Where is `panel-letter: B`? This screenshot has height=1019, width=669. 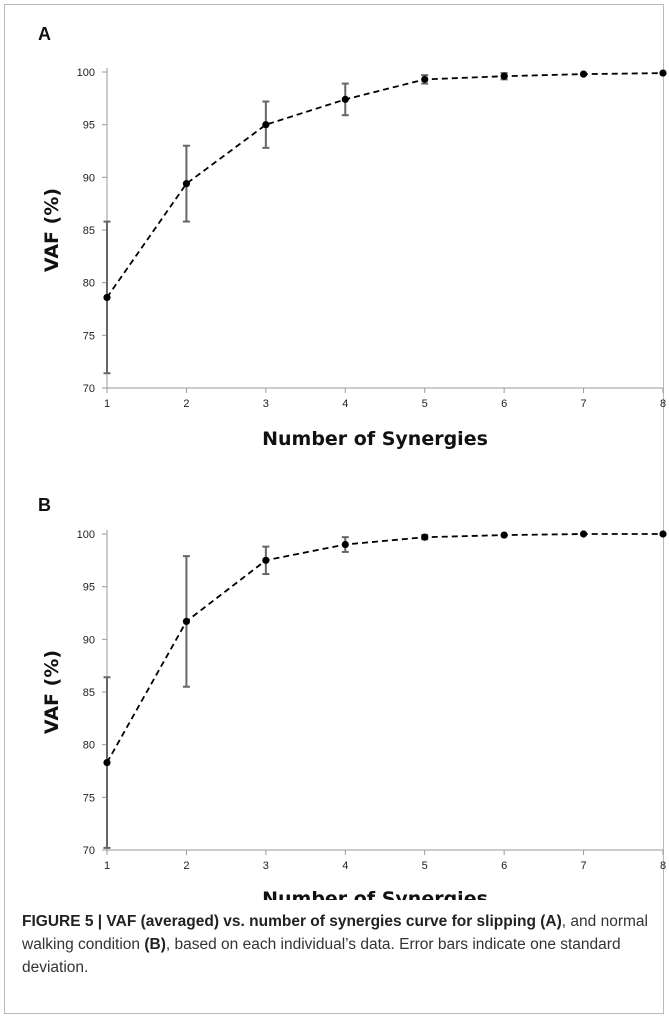
panel-letter: B is located at coordinates (44, 505).